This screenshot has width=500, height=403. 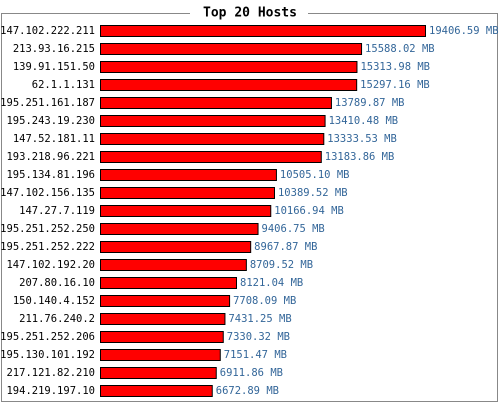 I want to click on category-label: 147.102.192.20, so click(x=50, y=265).